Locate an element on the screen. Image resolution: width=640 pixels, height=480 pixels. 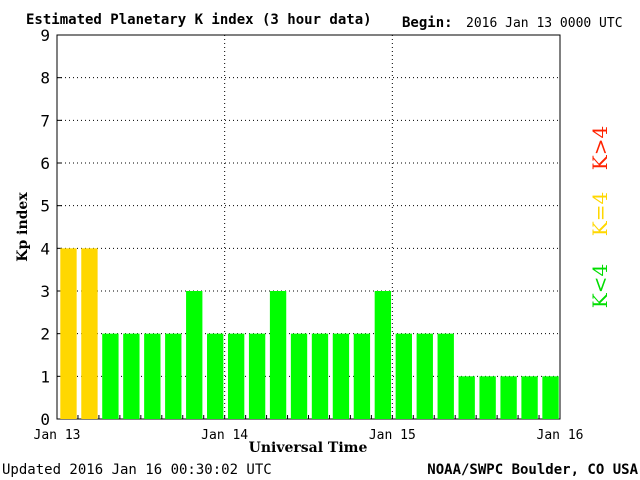
y-tick-label: 0 is located at coordinates (45, 419).